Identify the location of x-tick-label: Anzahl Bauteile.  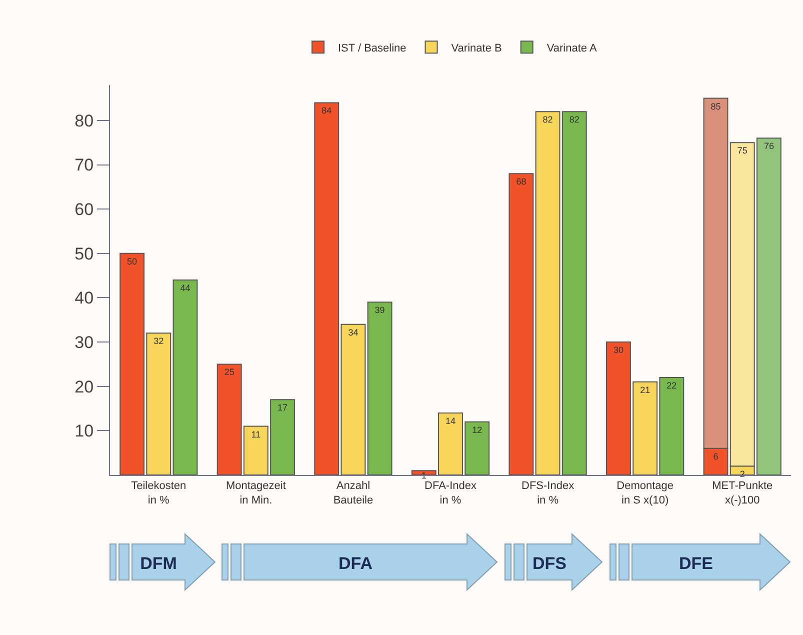
(353, 493).